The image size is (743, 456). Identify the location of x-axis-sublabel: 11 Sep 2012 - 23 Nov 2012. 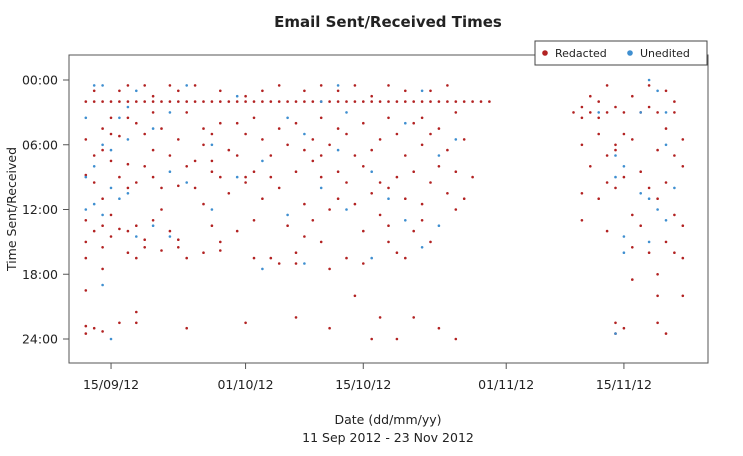
(388, 437).